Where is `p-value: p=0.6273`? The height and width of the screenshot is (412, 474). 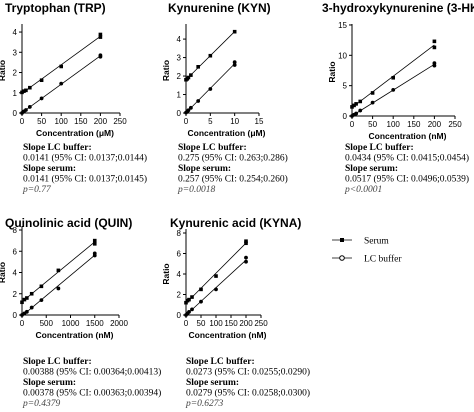
p-value: p=0.6273 is located at coordinates (204, 404).